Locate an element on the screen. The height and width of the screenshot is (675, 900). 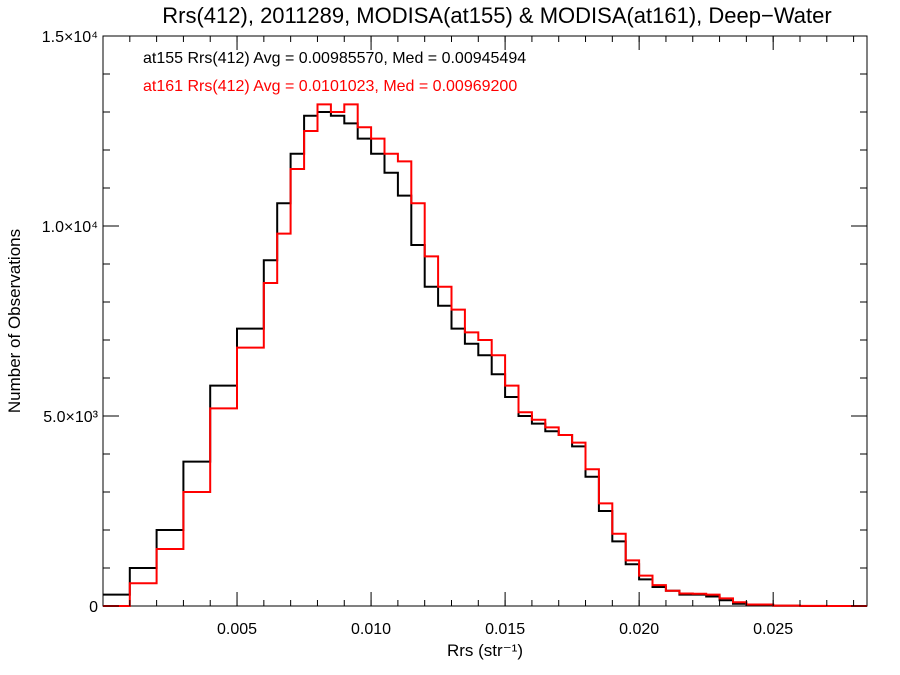
x-tick-label: 0.020 is located at coordinates (639, 629).